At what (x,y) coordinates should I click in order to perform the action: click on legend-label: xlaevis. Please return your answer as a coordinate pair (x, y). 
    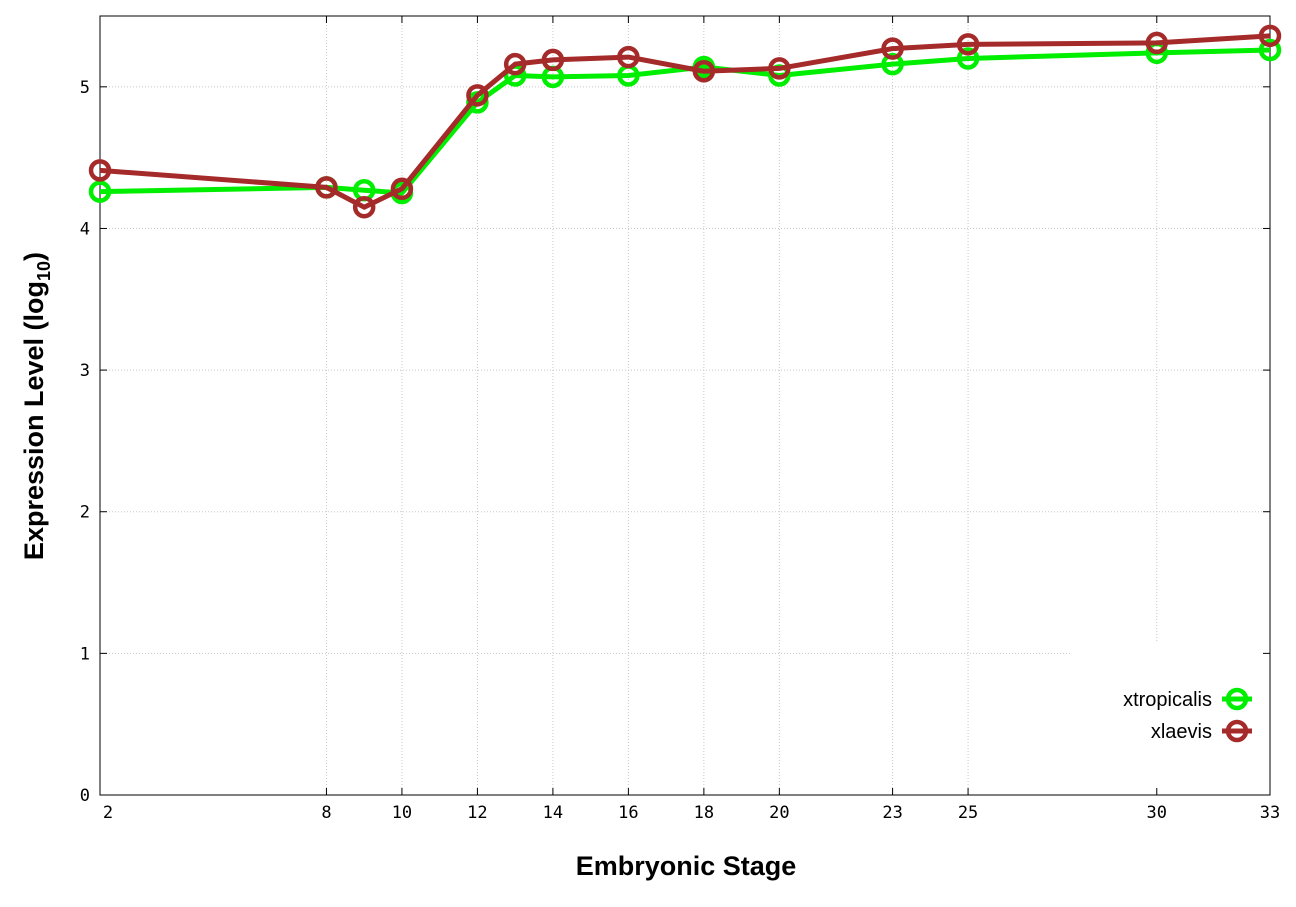
    Looking at the image, I should click on (1181, 732).